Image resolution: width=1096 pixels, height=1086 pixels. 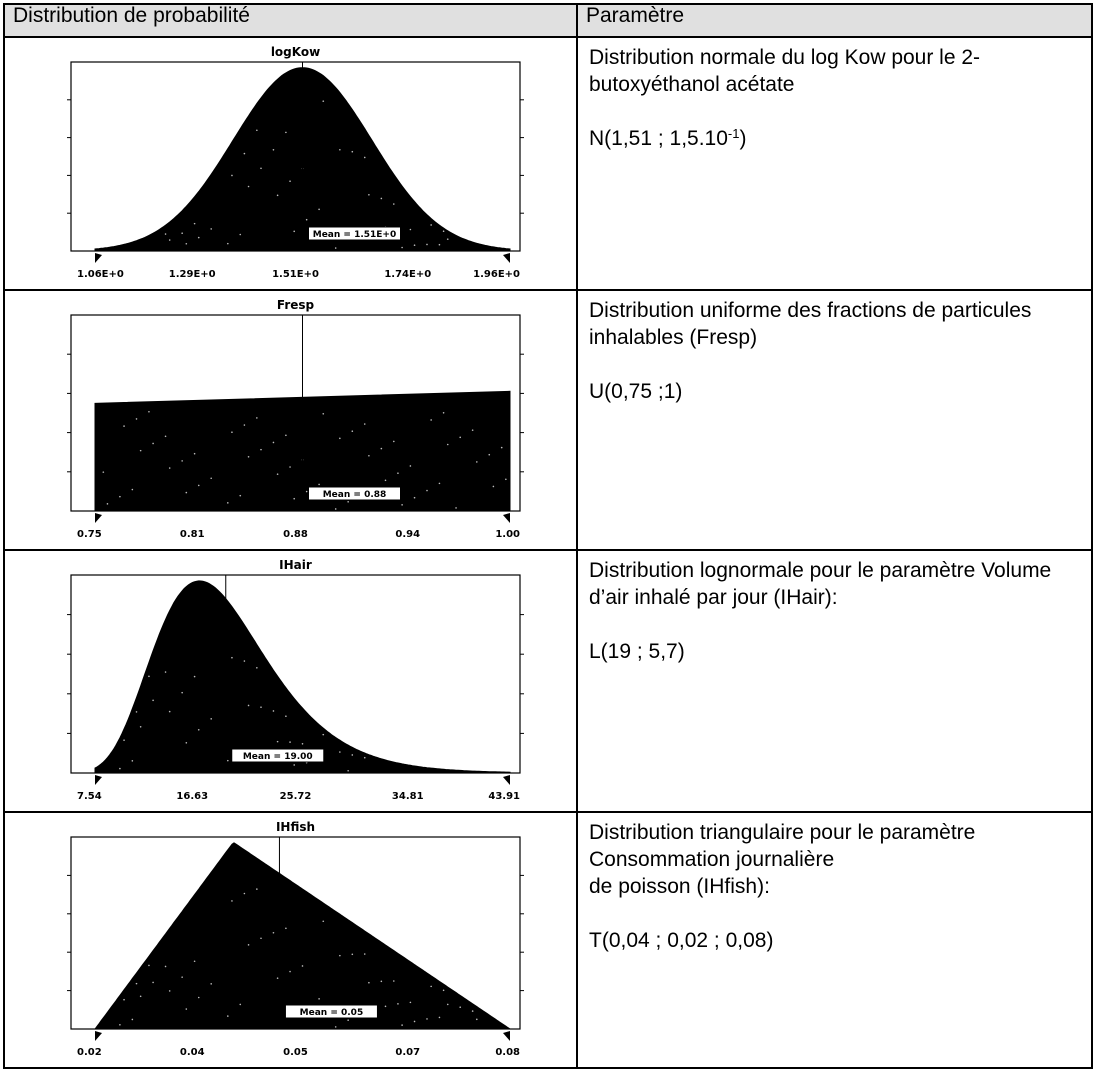 What do you see at coordinates (296, 305) in the screenshot?
I see `chart-title: Fresp` at bounding box center [296, 305].